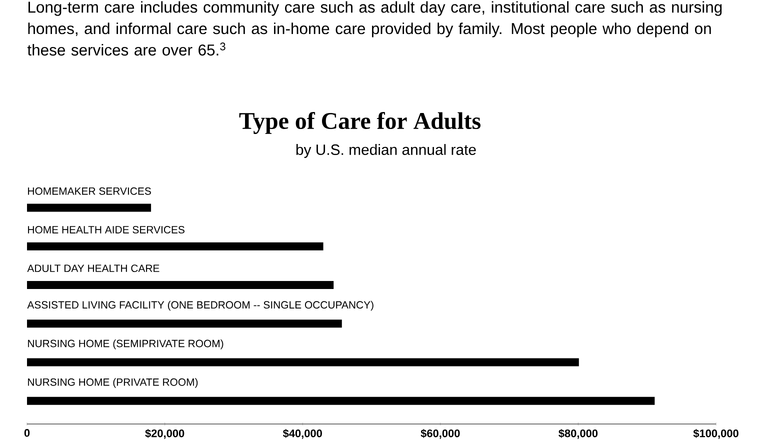 This screenshot has width=772, height=448. Describe the element at coordinates (200, 305) in the screenshot. I see `y-tick-label: ASSISTED LIVING FACILITY (ONE BEDROOM -- SINGLE OCCUPANCY)` at that location.